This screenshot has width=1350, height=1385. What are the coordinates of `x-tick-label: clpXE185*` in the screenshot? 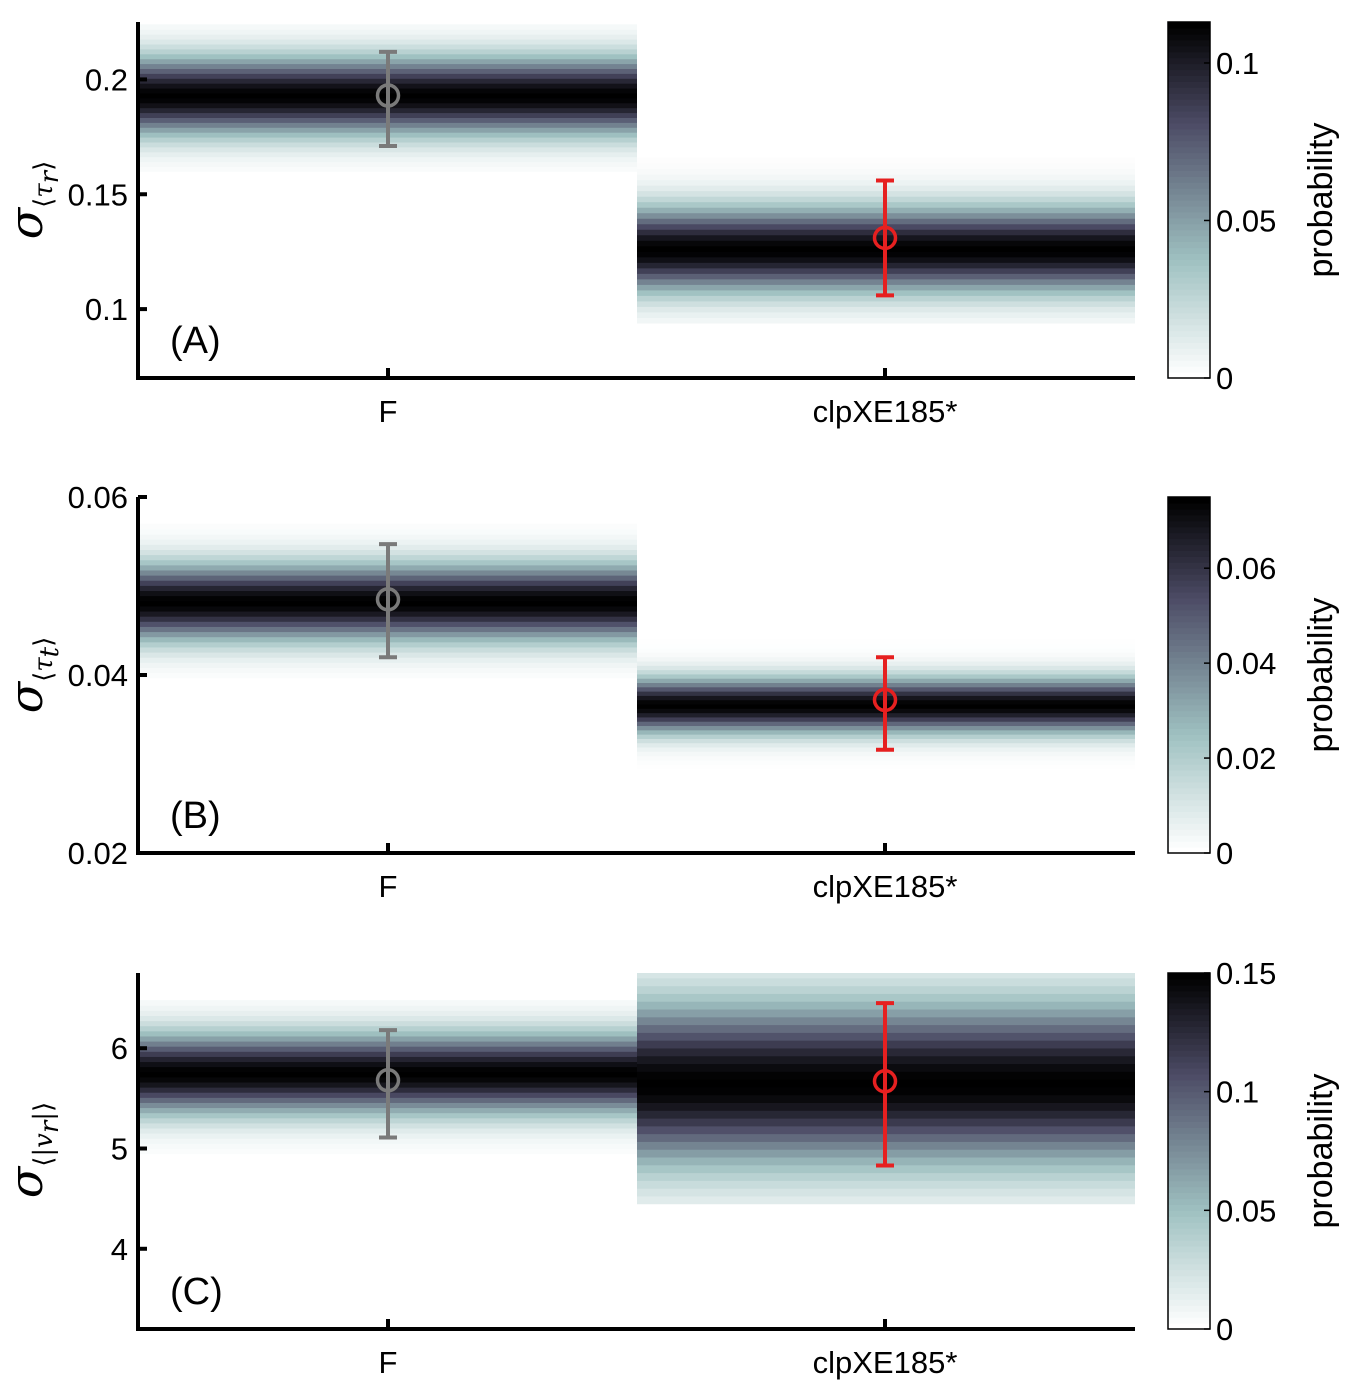 It's located at (885, 1362).